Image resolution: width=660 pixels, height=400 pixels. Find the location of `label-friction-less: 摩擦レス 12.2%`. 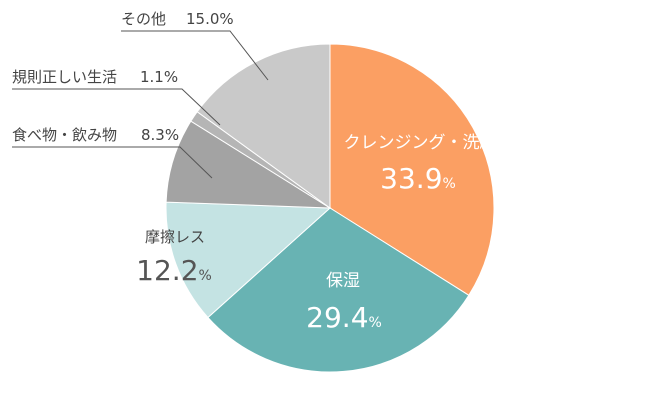

label-friction-less: 摩擦レス 12.2% is located at coordinates (174, 257).